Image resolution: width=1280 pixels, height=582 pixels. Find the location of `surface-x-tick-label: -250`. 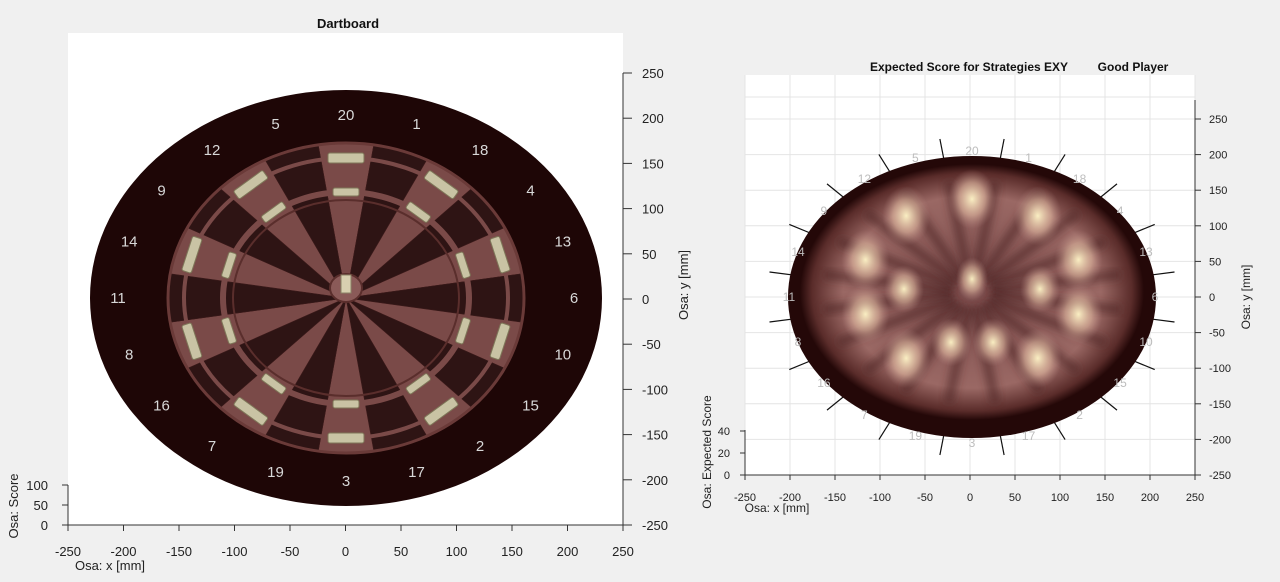

surface-x-tick-label: -250 is located at coordinates (745, 498).